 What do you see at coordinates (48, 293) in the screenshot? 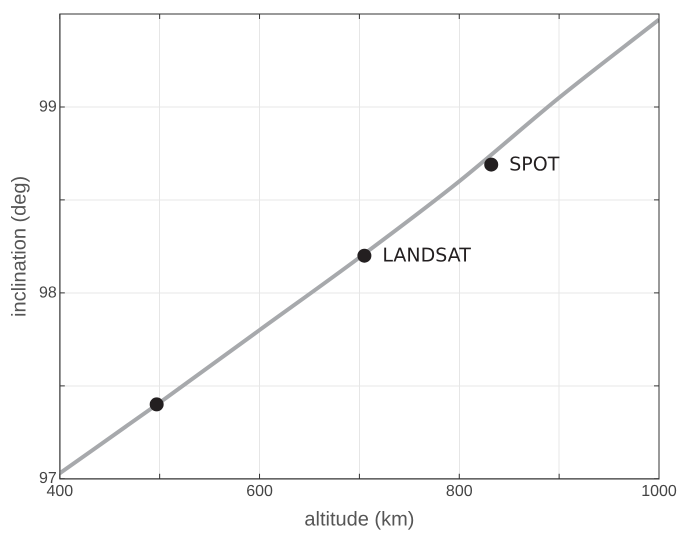
I see `y-tick-label: 98` at bounding box center [48, 293].